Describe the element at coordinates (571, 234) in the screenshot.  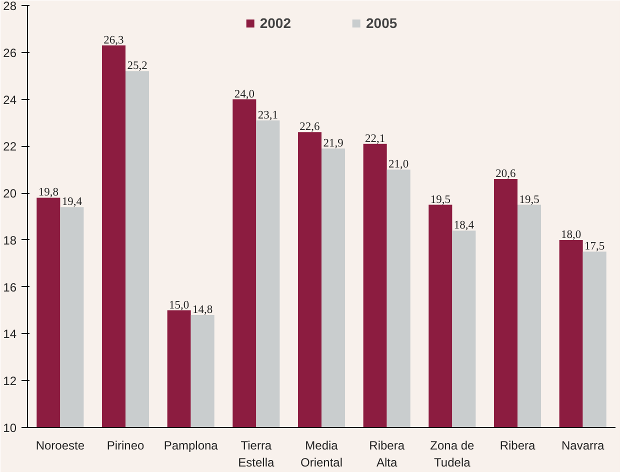
I see `data-label: 18,0` at that location.